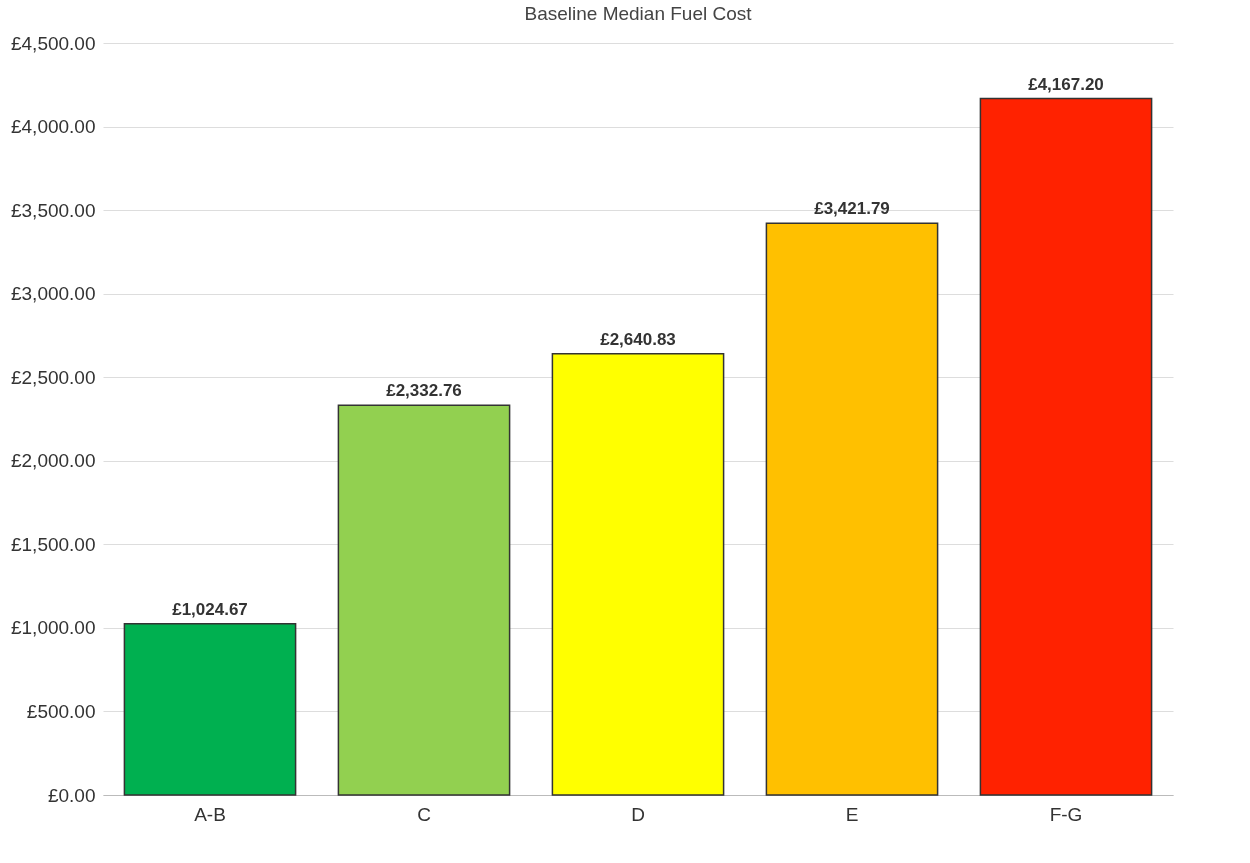  Describe the element at coordinates (210, 609) in the screenshot. I see `data-label: £1,024.67` at that location.